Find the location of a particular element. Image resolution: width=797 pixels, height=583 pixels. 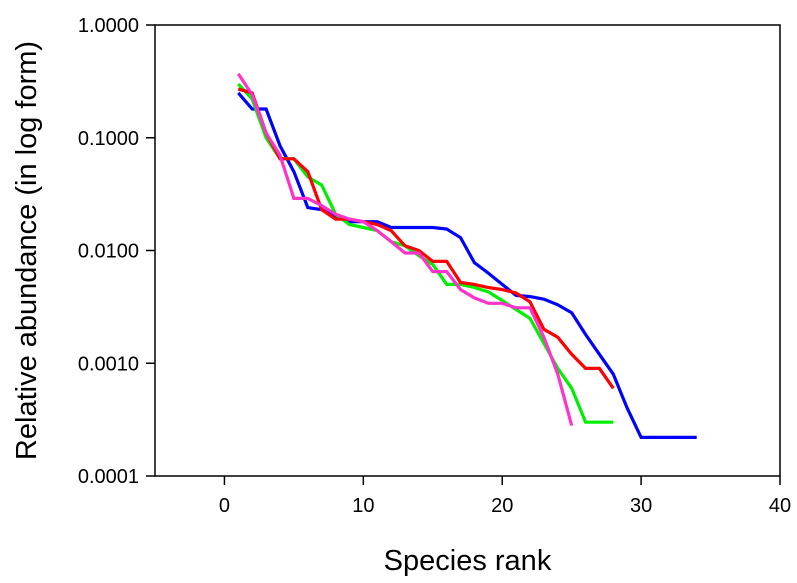

y-tick-label: 0.1000 is located at coordinates (108, 139).